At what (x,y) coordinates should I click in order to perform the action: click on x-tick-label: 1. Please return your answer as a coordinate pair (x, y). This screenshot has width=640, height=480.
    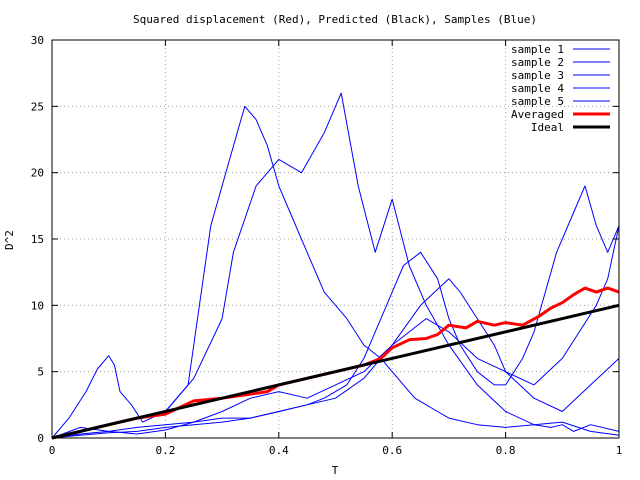
    Looking at the image, I should click on (619, 450).